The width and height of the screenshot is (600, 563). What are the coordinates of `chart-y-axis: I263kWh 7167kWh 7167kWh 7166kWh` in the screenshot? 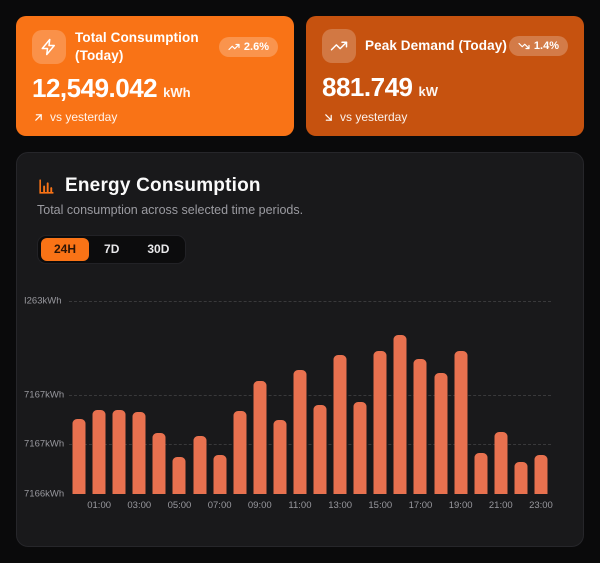 It's located at (46, 398).